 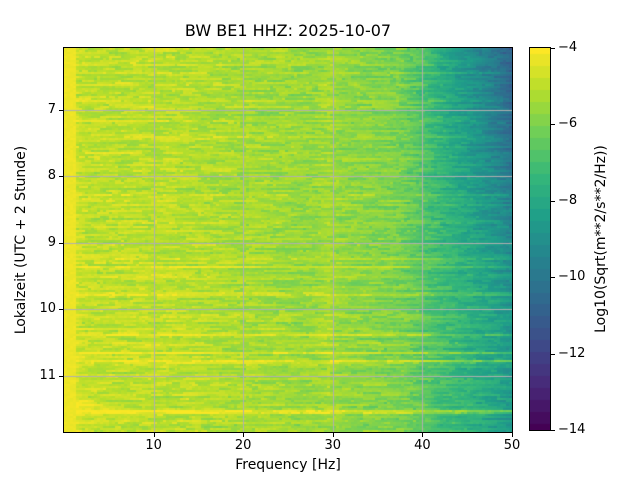 I want to click on colorbar-label: Log10(Sqrt(m**2/s**2/Hz)), so click(x=601, y=239).